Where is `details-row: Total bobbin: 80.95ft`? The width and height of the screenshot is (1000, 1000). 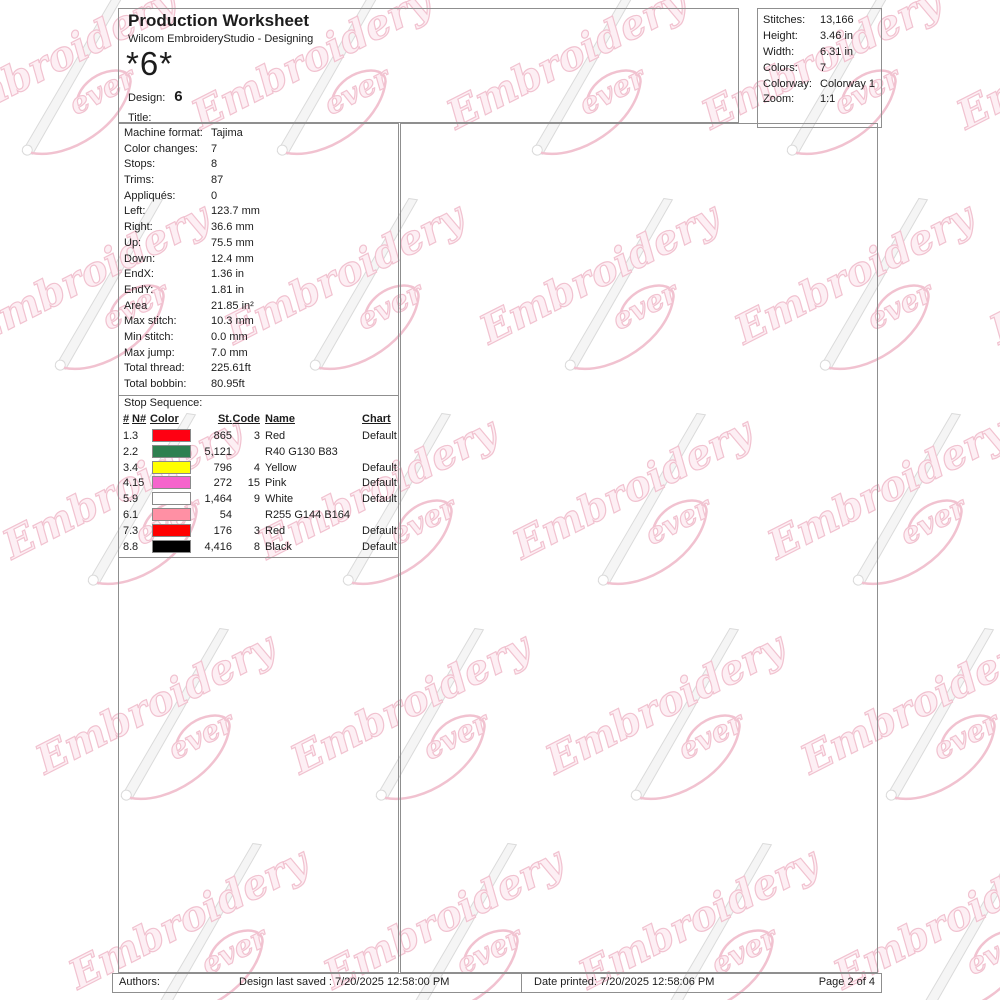 details-row: Total bobbin: 80.95ft is located at coordinates (258, 386).